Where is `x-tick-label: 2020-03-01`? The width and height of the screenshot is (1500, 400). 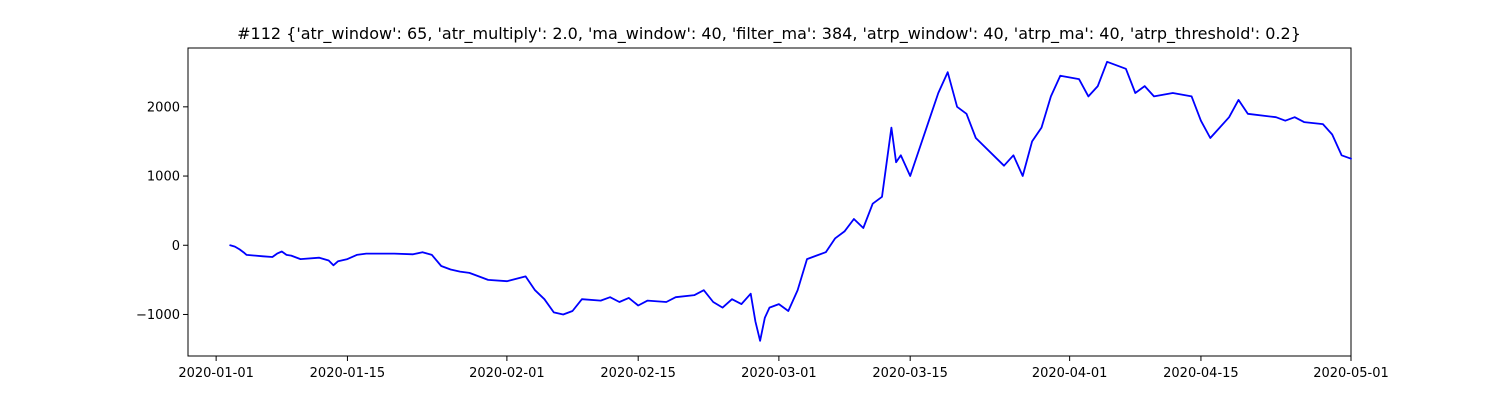 x-tick-label: 2020-03-01 is located at coordinates (779, 373).